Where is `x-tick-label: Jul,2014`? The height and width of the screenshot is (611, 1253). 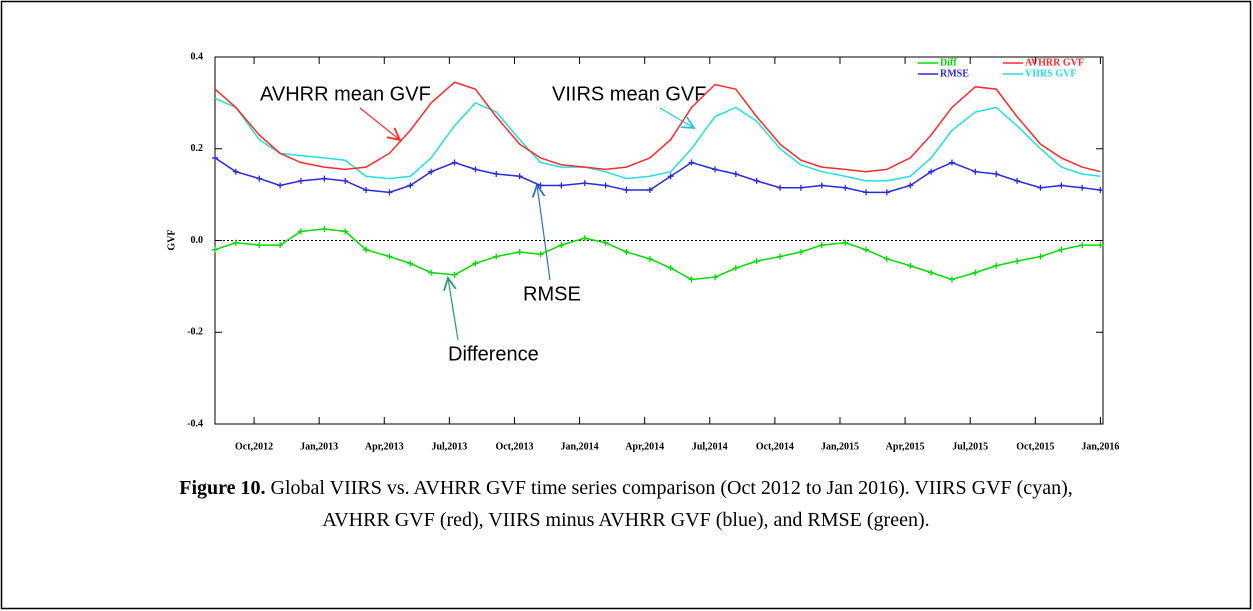
x-tick-label: Jul,2014 is located at coordinates (710, 446).